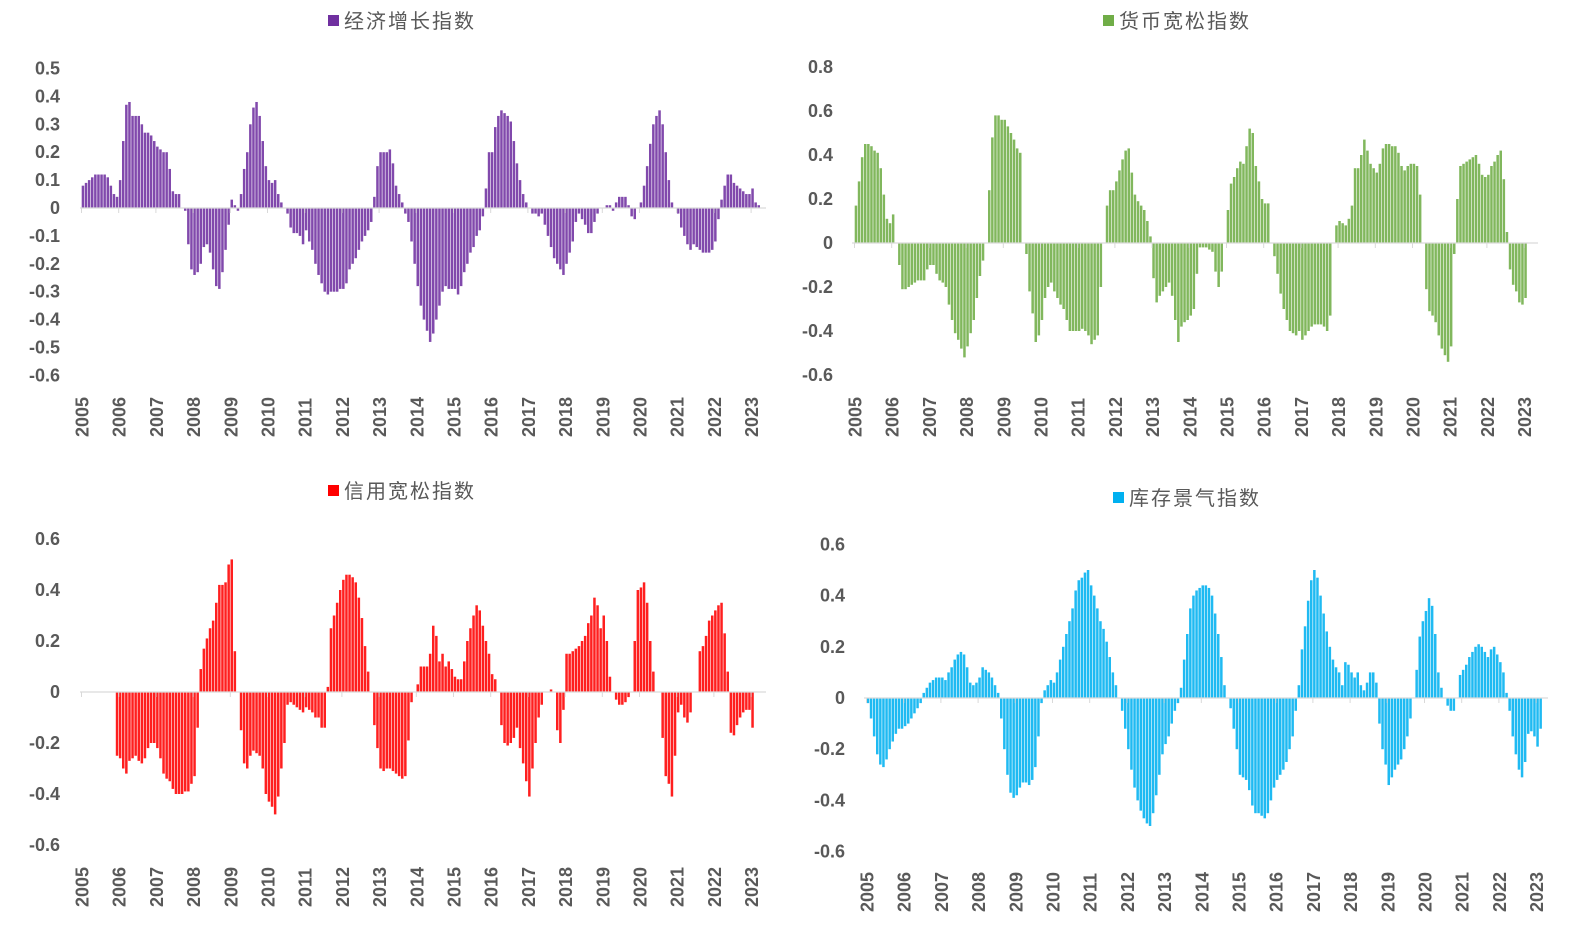 This screenshot has height=930, width=1578. What do you see at coordinates (47, 124) in the screenshot?
I see `y-tick-label: 0.3` at bounding box center [47, 124].